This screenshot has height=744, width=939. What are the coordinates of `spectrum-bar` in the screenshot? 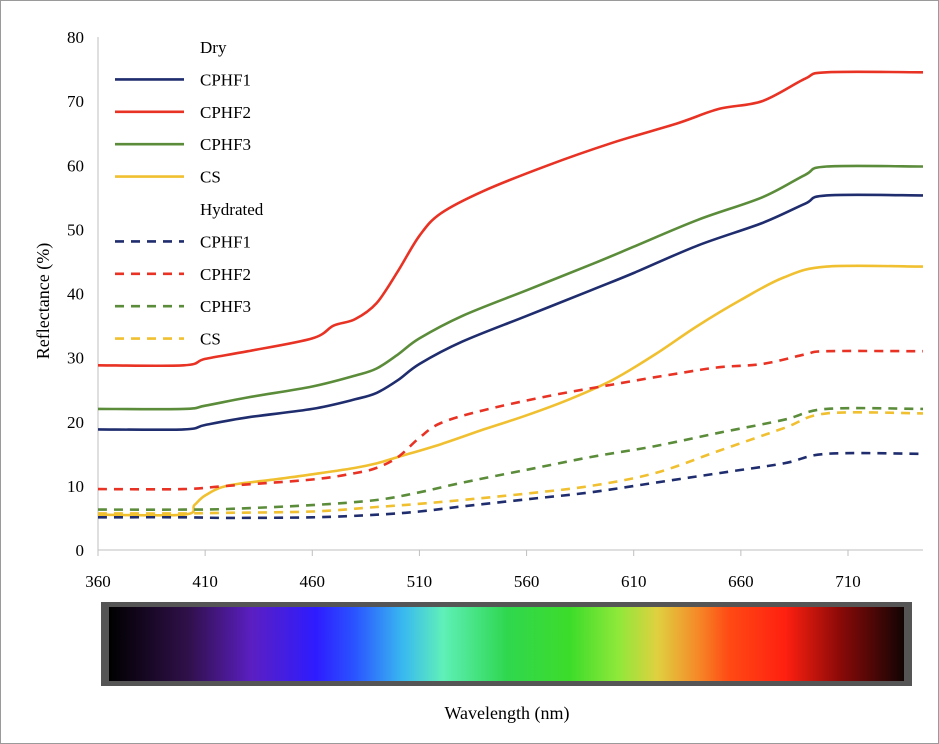 It's located at (506, 644).